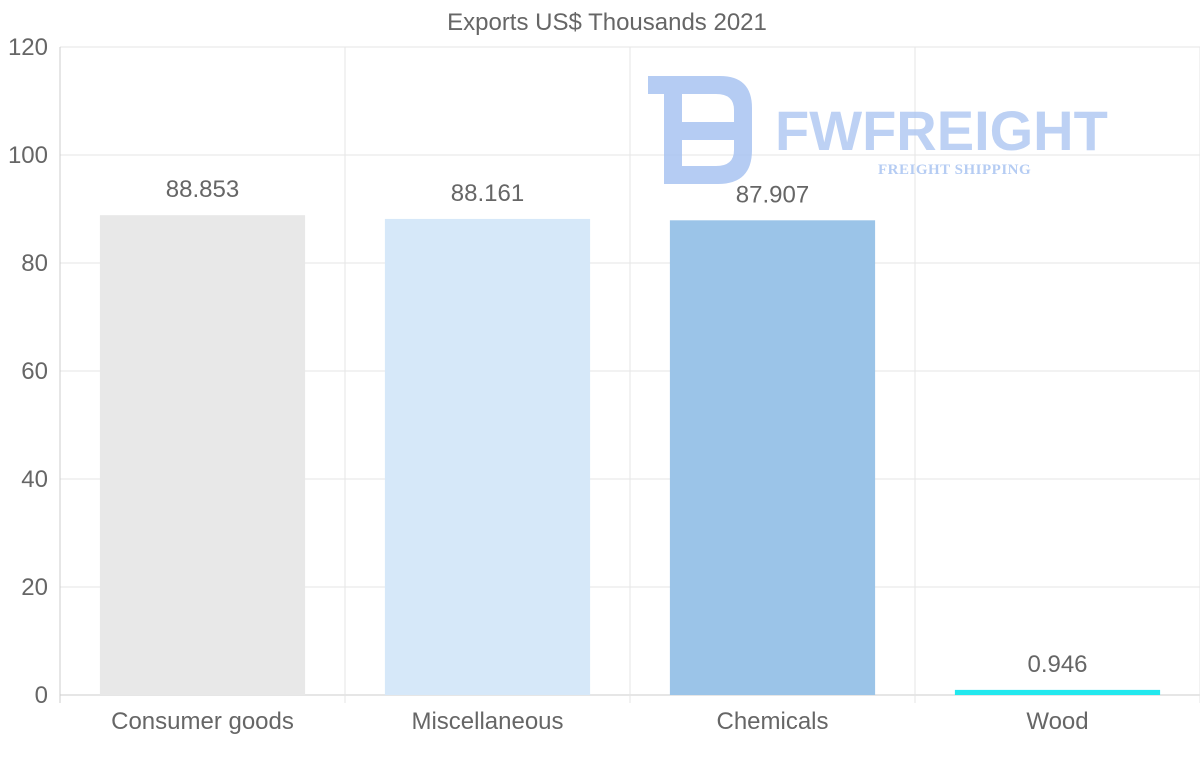  Describe the element at coordinates (41, 695) in the screenshot. I see `y-tick-label: 0` at that location.